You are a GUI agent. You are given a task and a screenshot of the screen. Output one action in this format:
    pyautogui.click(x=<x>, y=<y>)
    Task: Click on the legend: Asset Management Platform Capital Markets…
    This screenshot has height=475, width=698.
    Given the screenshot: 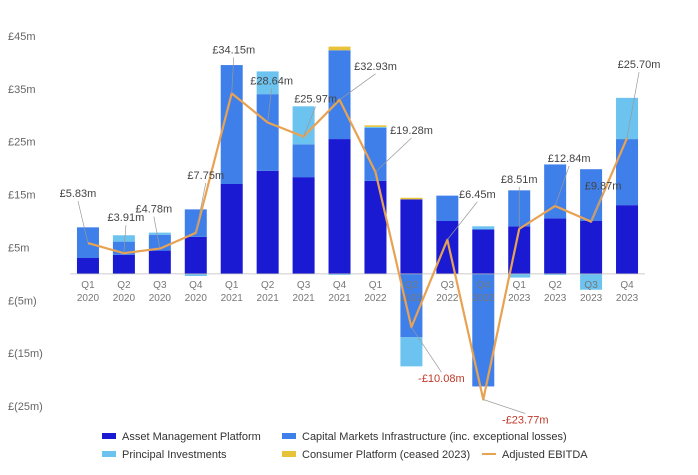 What is the action you would take?
    pyautogui.click(x=345, y=446)
    